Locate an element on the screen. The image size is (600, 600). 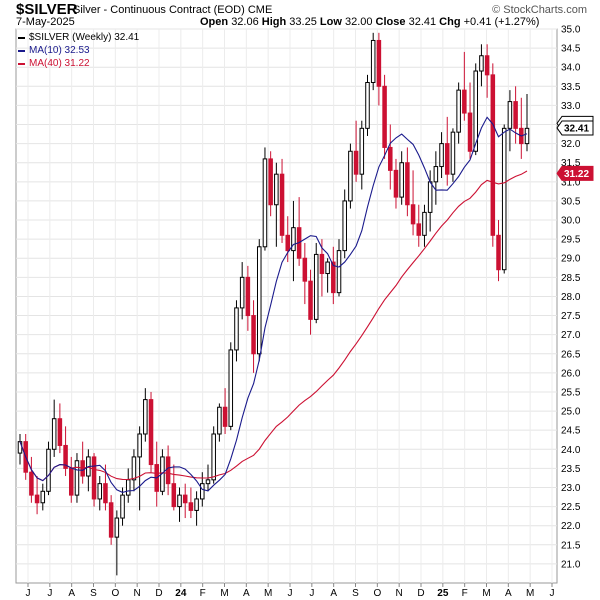
y-tick-label: 26.5 is located at coordinates (571, 354).